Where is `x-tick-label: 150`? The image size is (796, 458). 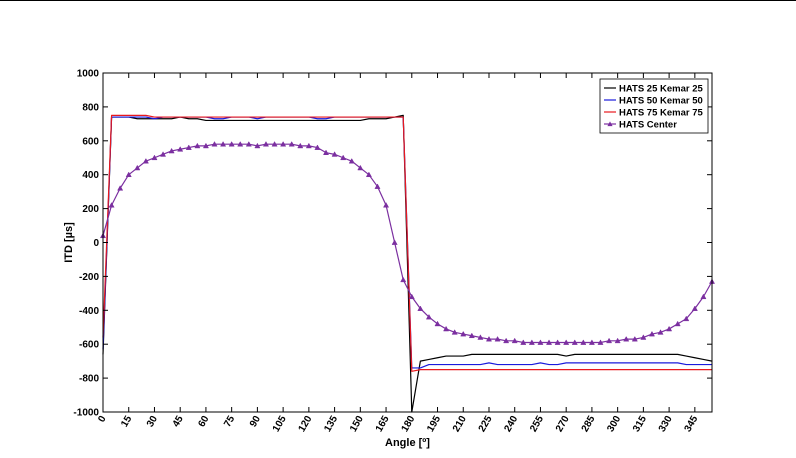
x-tick-label: 150 is located at coordinates (357, 424).